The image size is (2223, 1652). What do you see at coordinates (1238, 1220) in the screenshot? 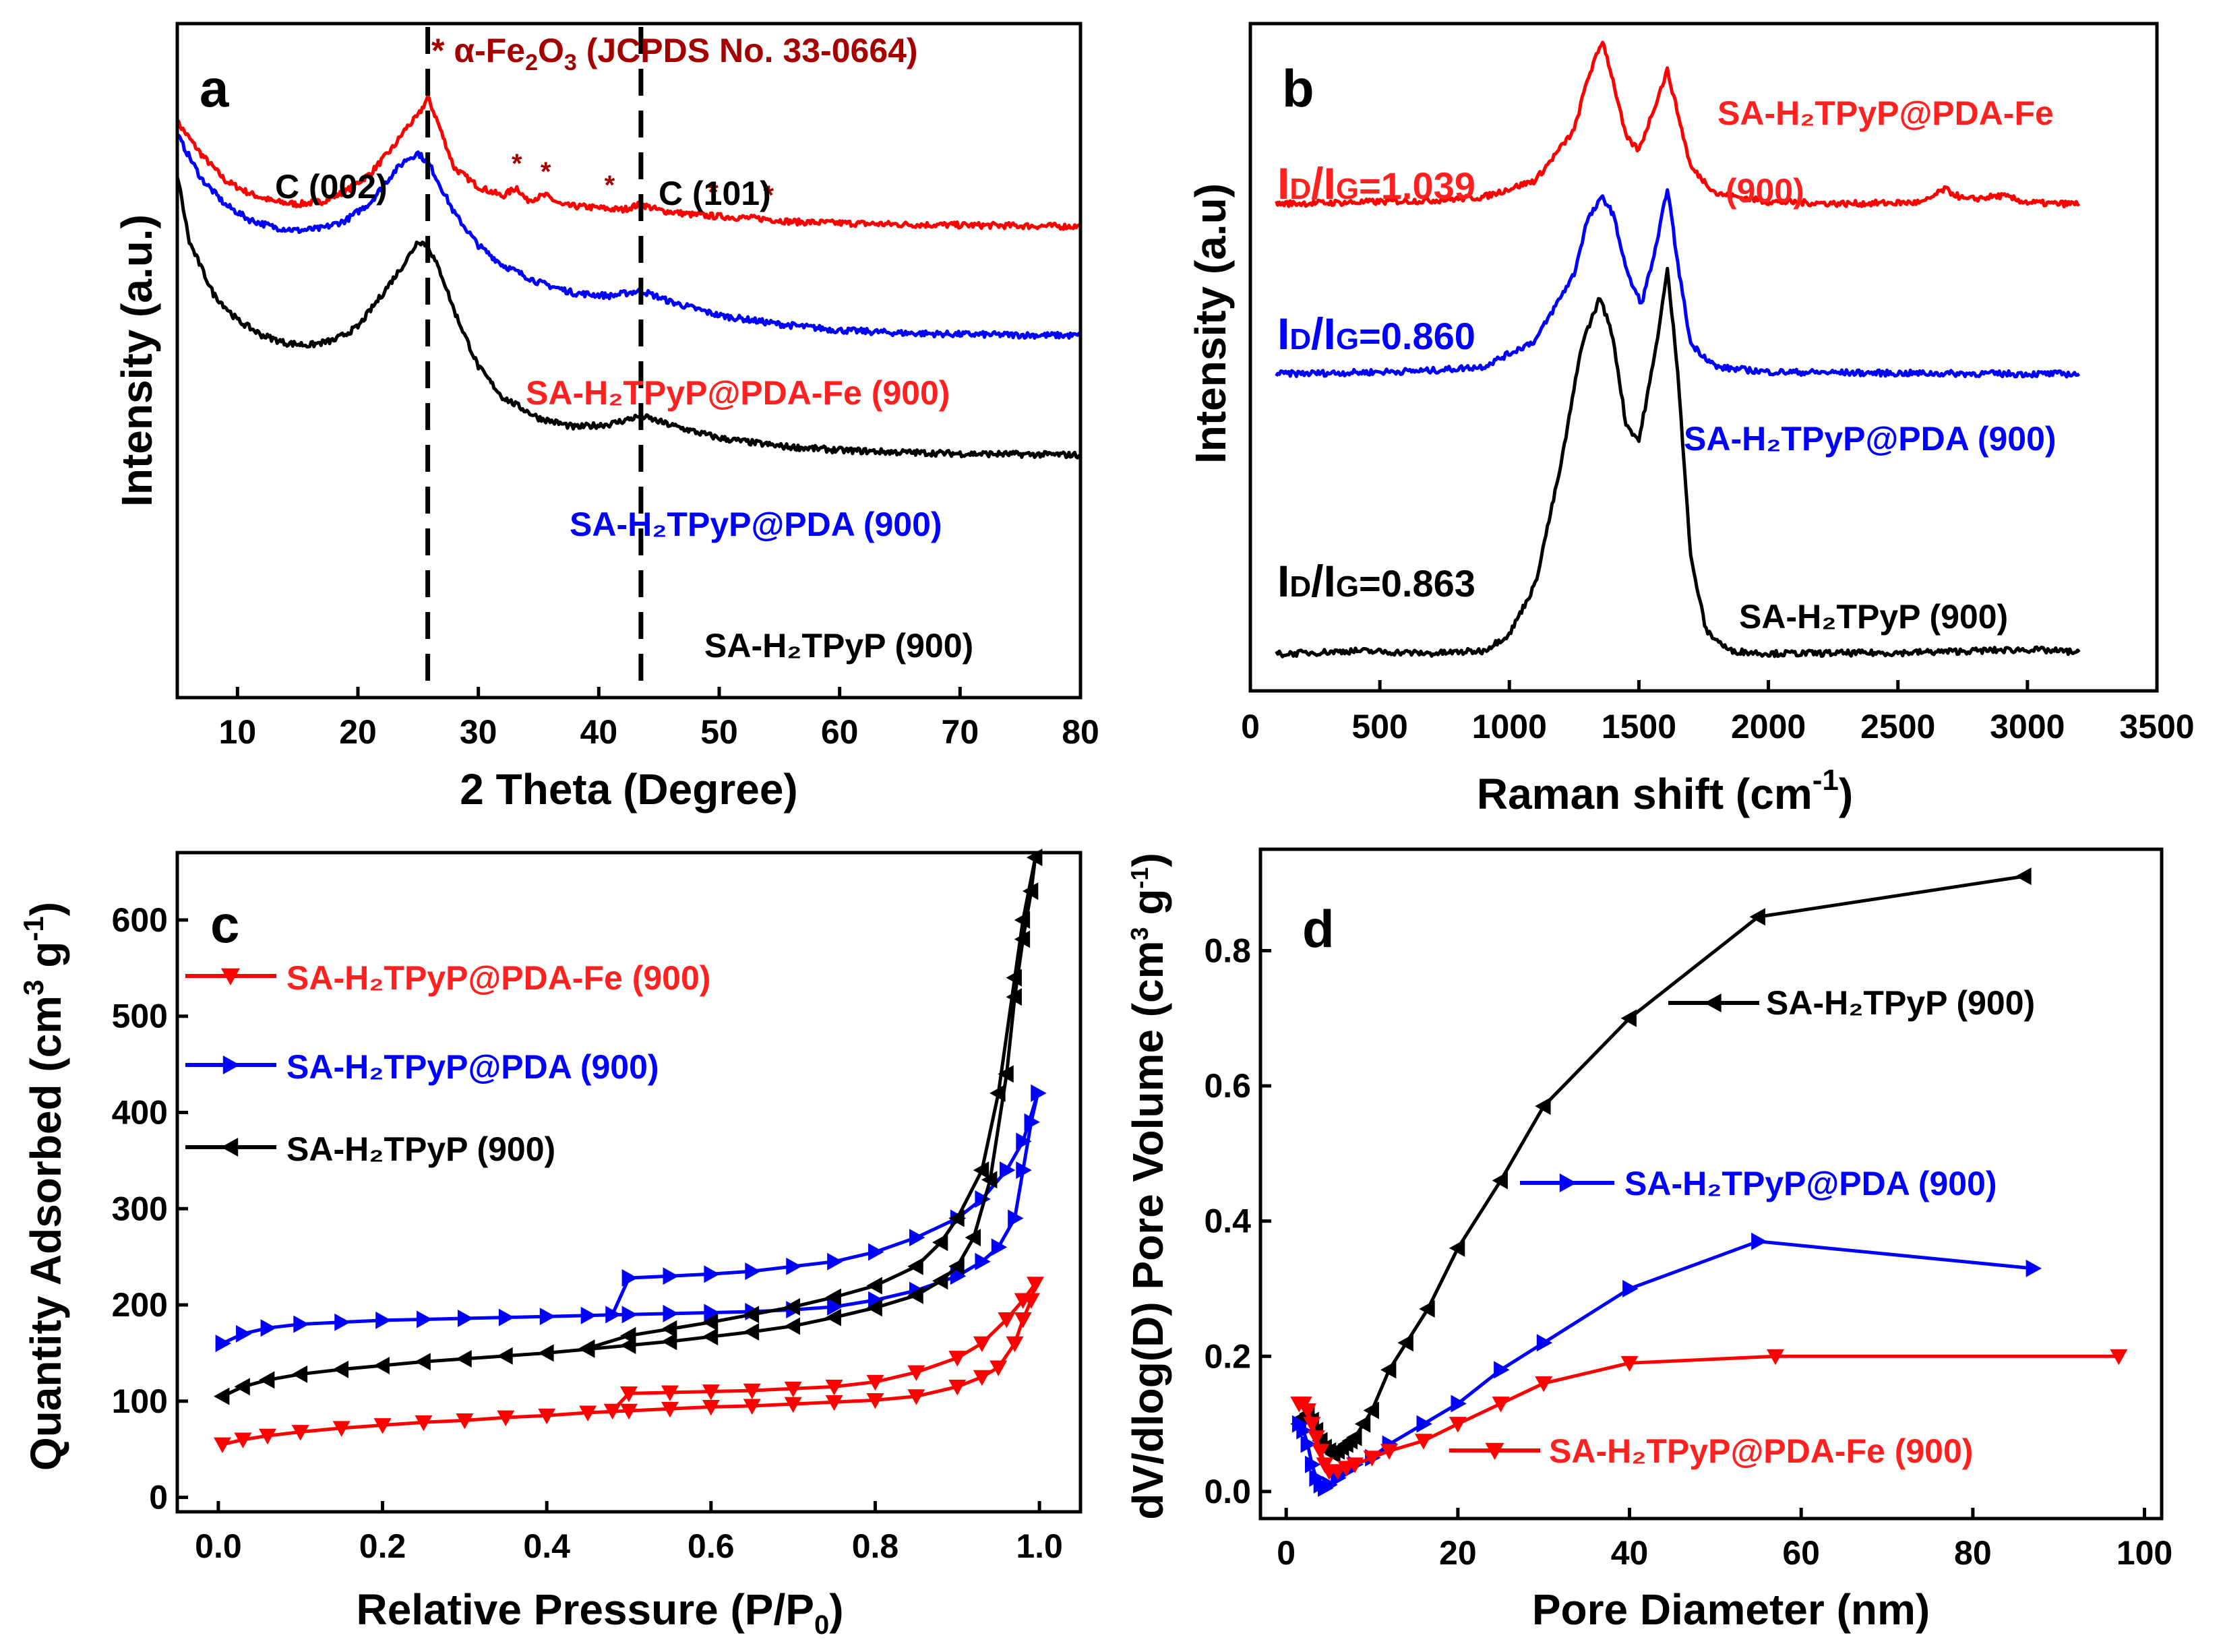
I see `panel-d-y-ticks: 0.0 0.2 0.4 0.6 0.8` at bounding box center [1238, 1220].